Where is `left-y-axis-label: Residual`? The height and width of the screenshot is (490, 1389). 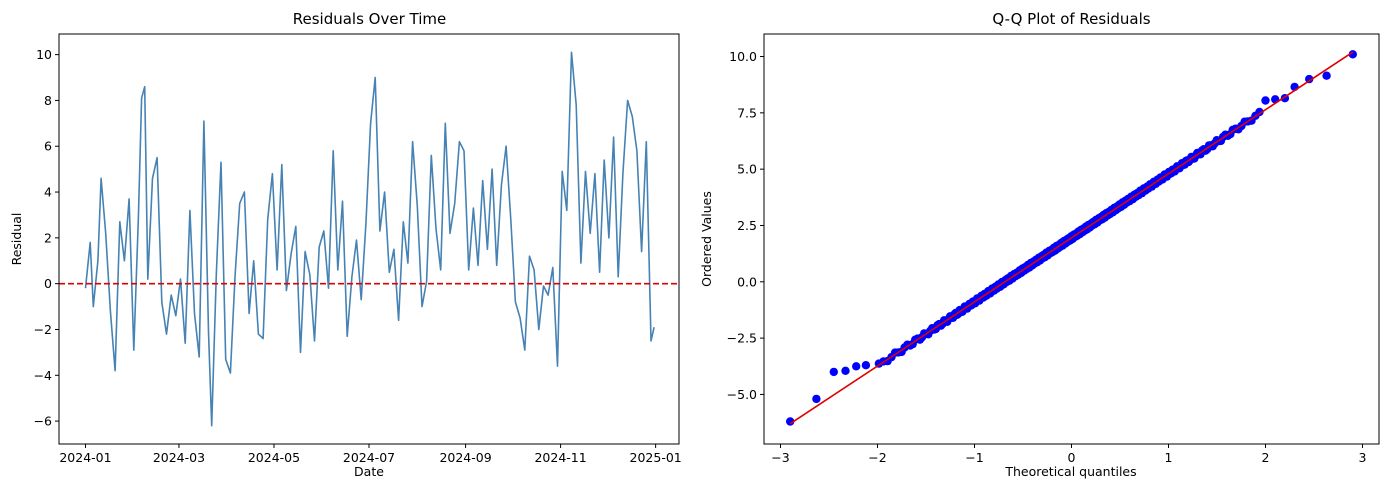
left-y-axis-label: Residual is located at coordinates (16, 239).